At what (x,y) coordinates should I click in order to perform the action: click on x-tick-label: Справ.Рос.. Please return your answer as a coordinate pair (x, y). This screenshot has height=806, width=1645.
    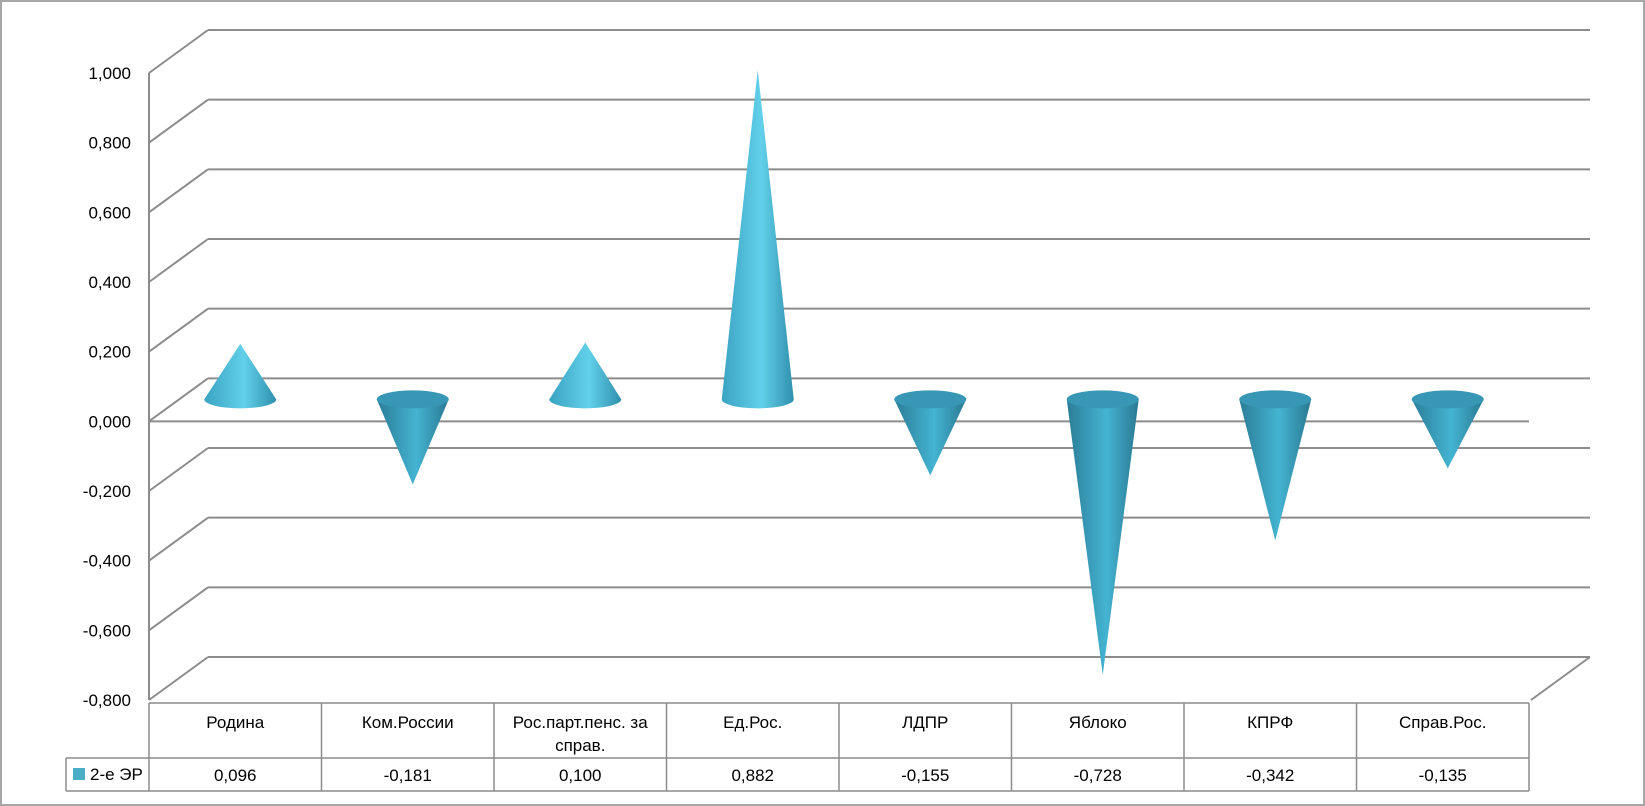
    Looking at the image, I should click on (1442, 722).